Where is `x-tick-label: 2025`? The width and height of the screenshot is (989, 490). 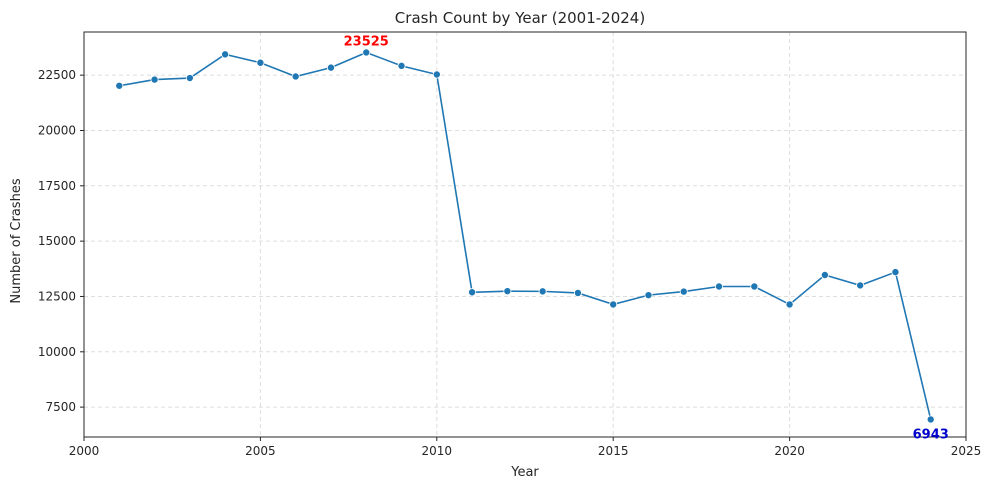 x-tick-label: 2025 is located at coordinates (966, 451).